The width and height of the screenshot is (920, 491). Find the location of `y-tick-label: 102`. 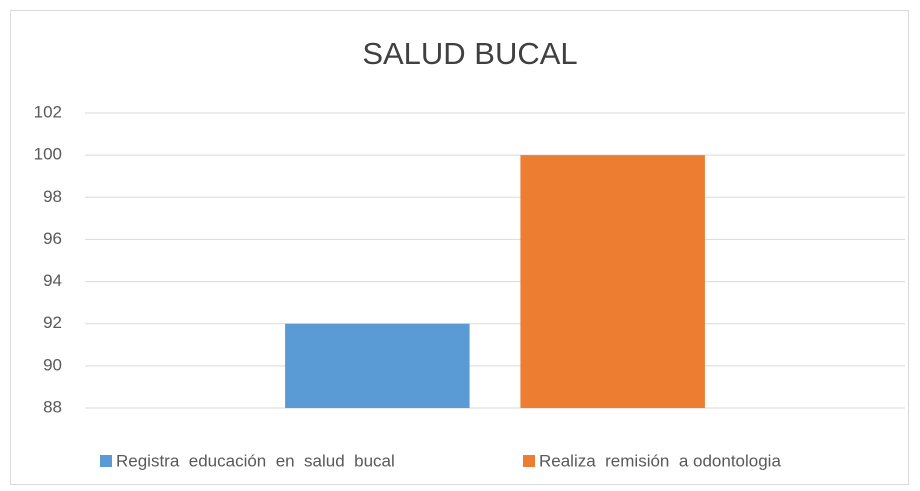

y-tick-label: 102 is located at coordinates (48, 111).